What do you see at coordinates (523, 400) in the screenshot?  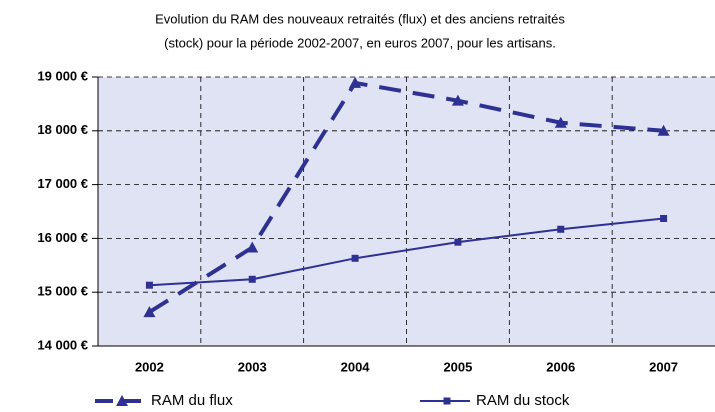 I see `legend-label: RAM du stock` at bounding box center [523, 400].